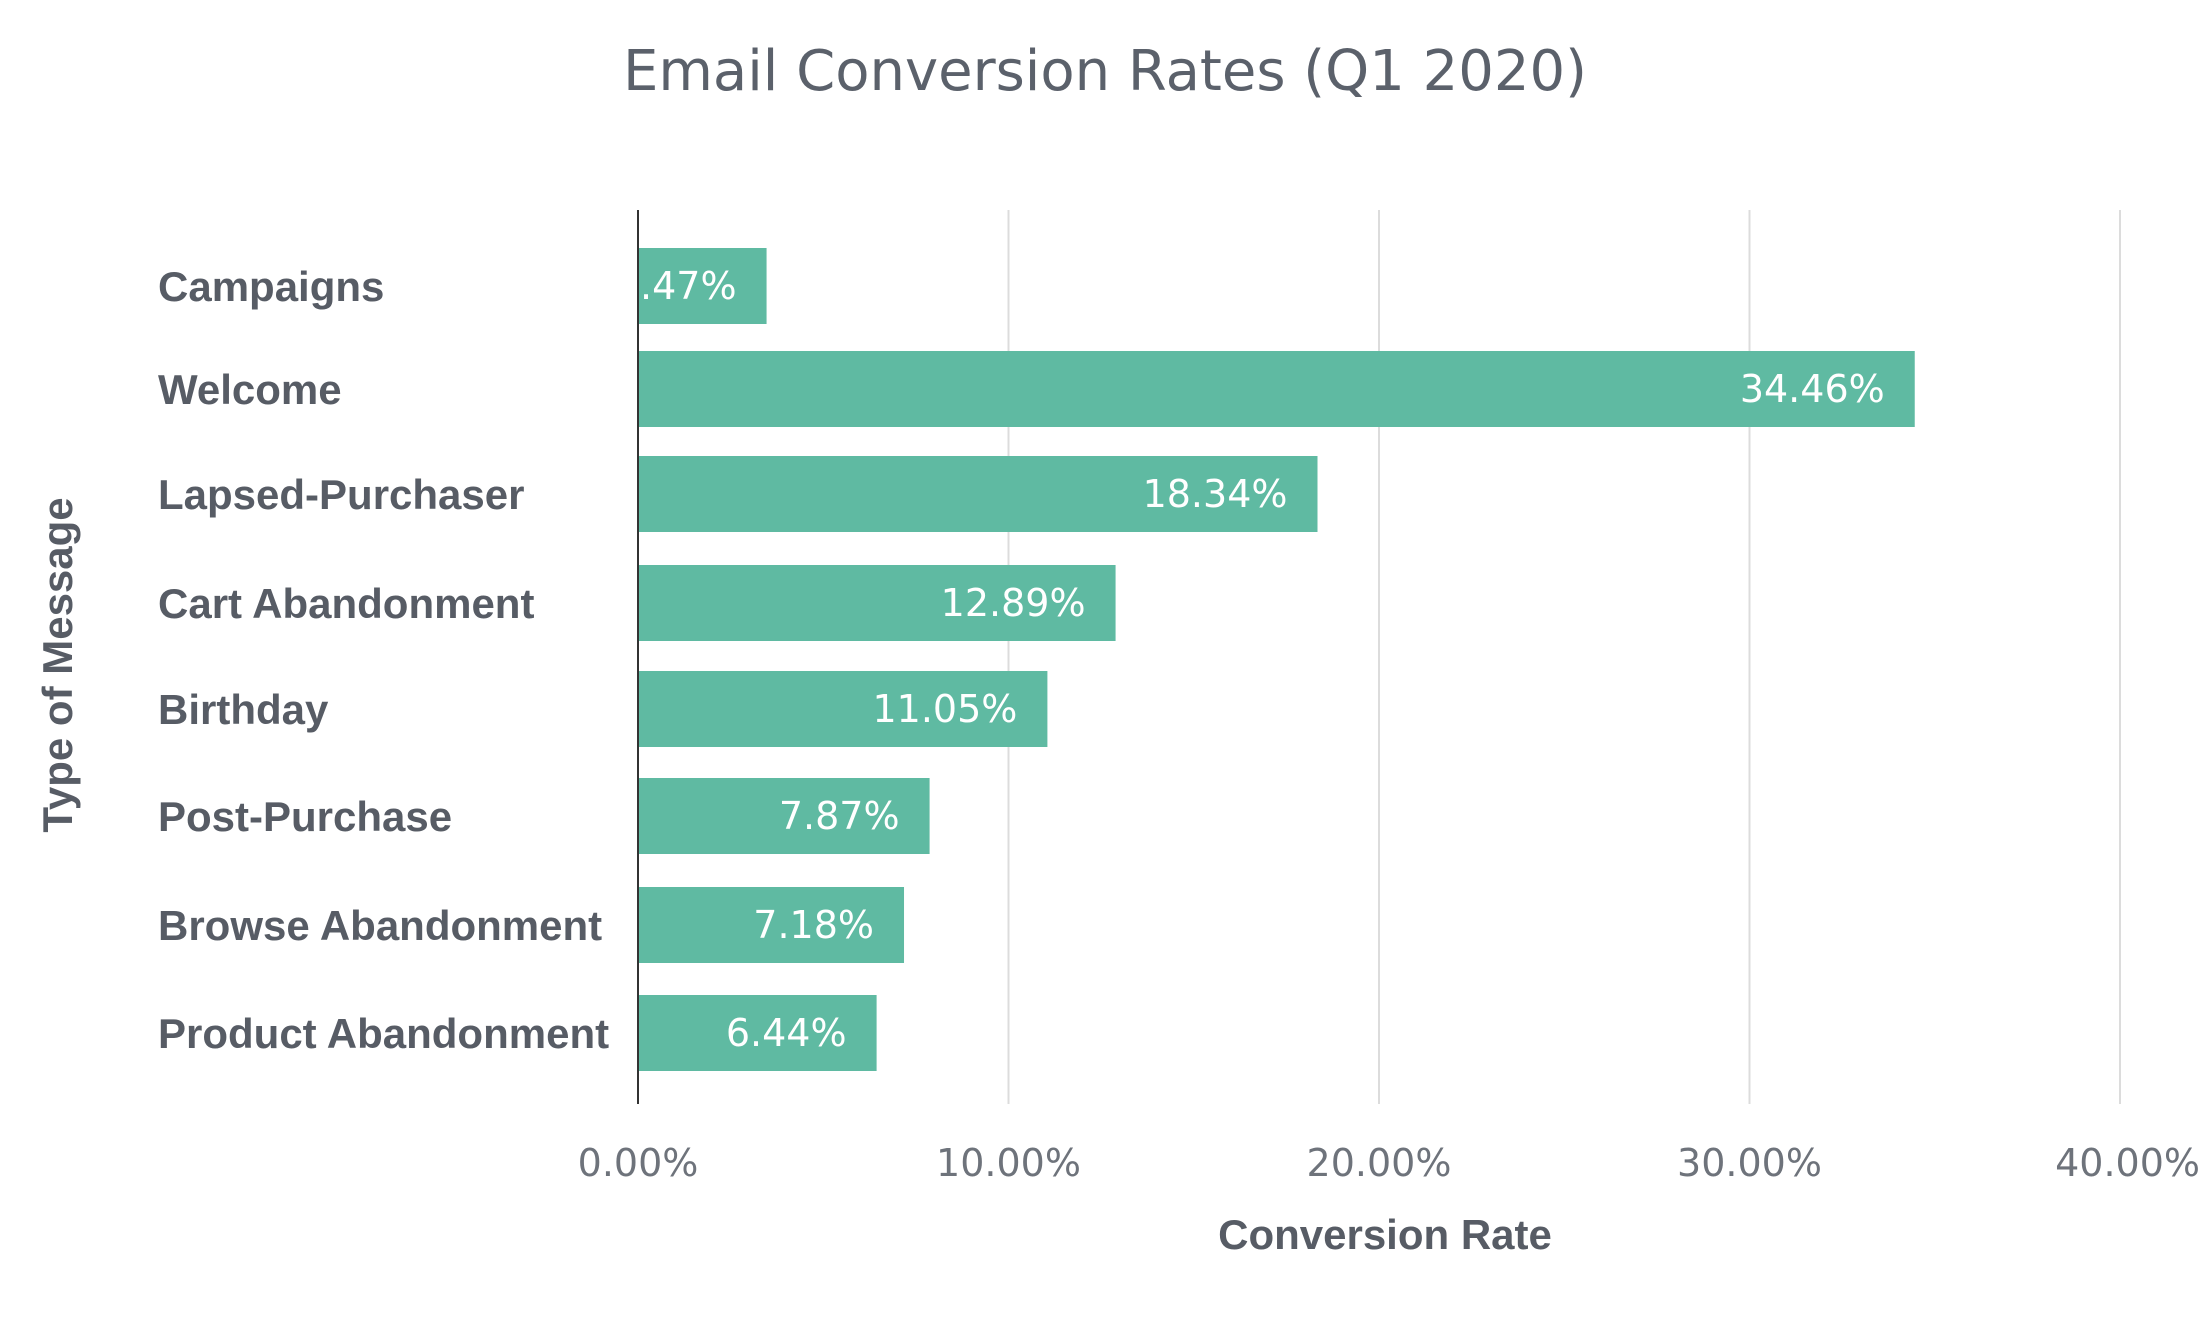  Describe the element at coordinates (341, 494) in the screenshot. I see `category-label: Lapsed-Purchaser` at that location.